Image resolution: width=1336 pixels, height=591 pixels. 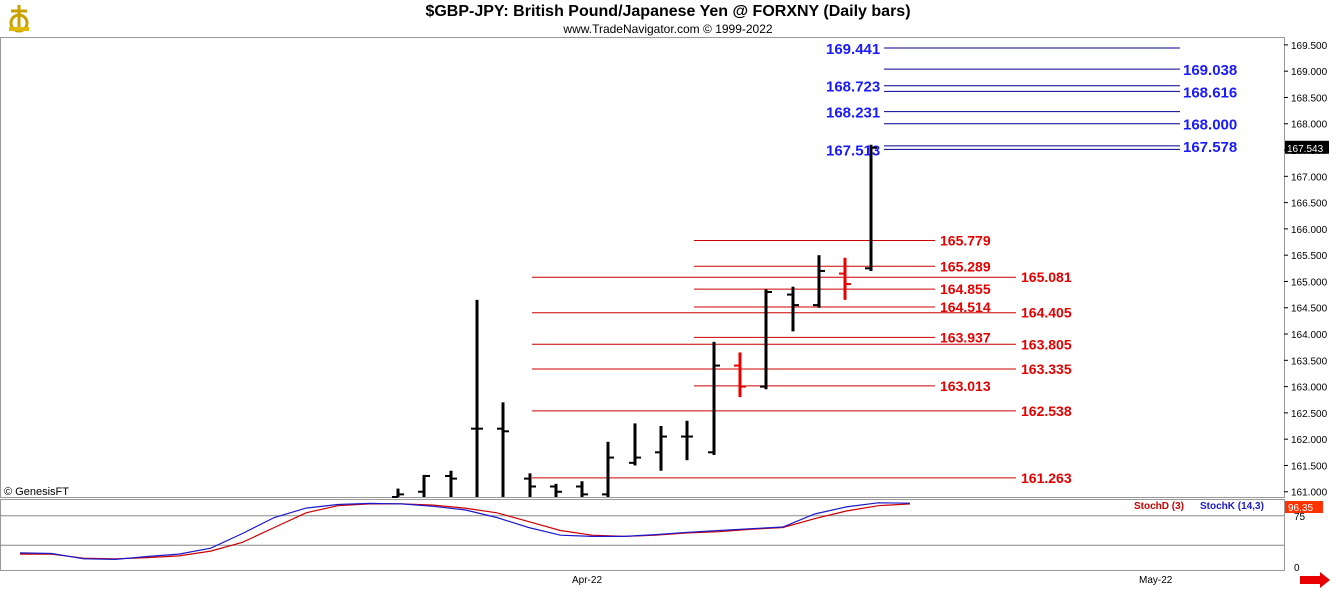 What do you see at coordinates (1309, 204) in the screenshot?
I see `price-tick-label: 166.500` at bounding box center [1309, 204].